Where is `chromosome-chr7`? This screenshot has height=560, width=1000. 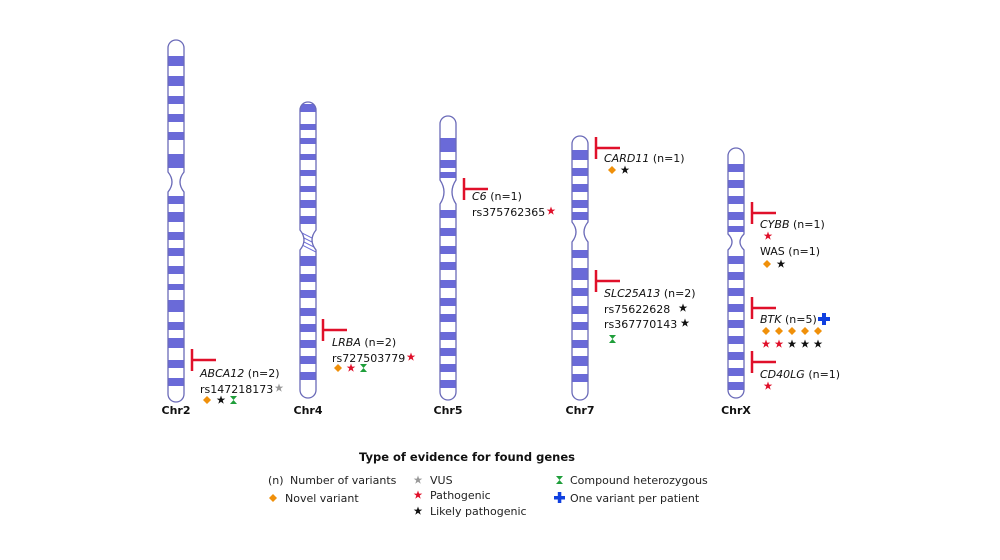 chromosome-chr7 is located at coordinates (580, 268).